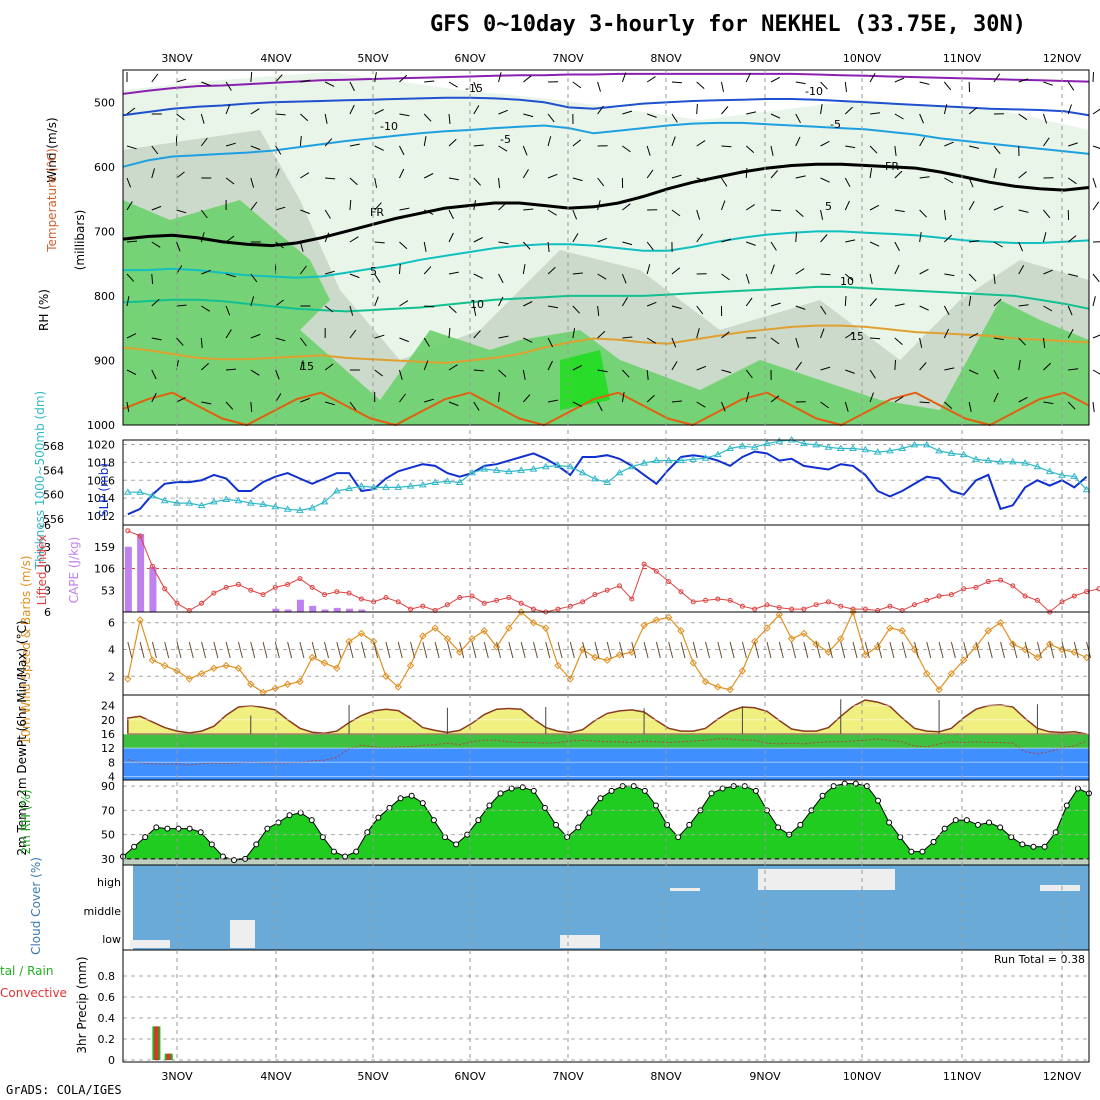  What do you see at coordinates (373, 1076) in the screenshot?
I see `bottom-date-label: 5NOV` at bounding box center [373, 1076].